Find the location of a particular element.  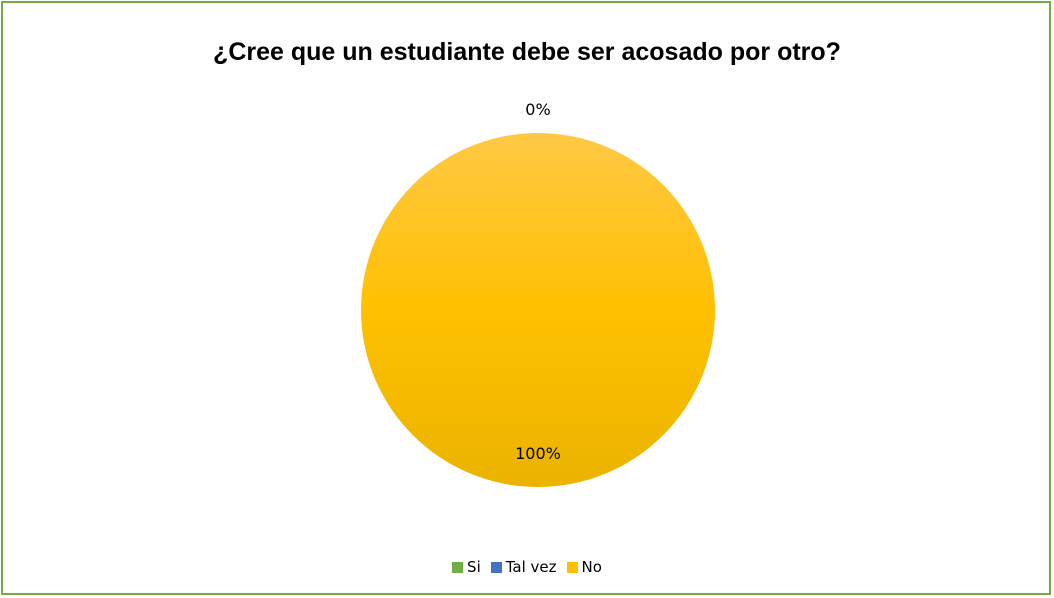

legend-item-tal-vez: Tal vez is located at coordinates (523, 567).